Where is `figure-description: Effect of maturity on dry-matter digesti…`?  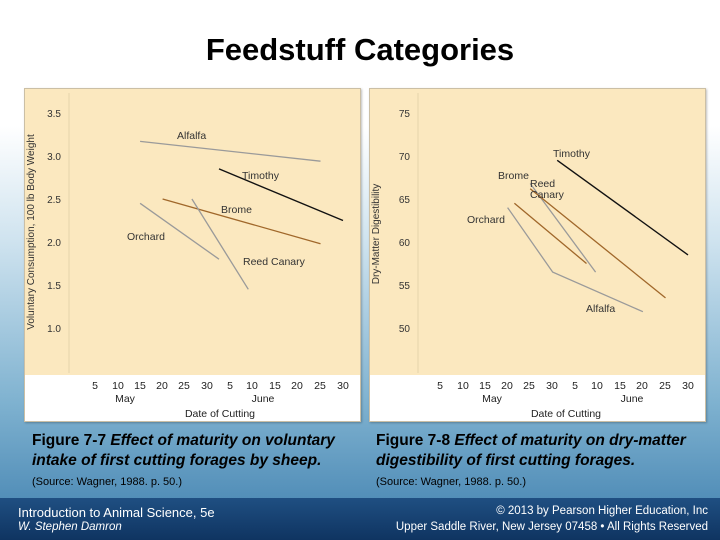 figure-description: Effect of maturity on dry-matter digesti… is located at coordinates (531, 450).